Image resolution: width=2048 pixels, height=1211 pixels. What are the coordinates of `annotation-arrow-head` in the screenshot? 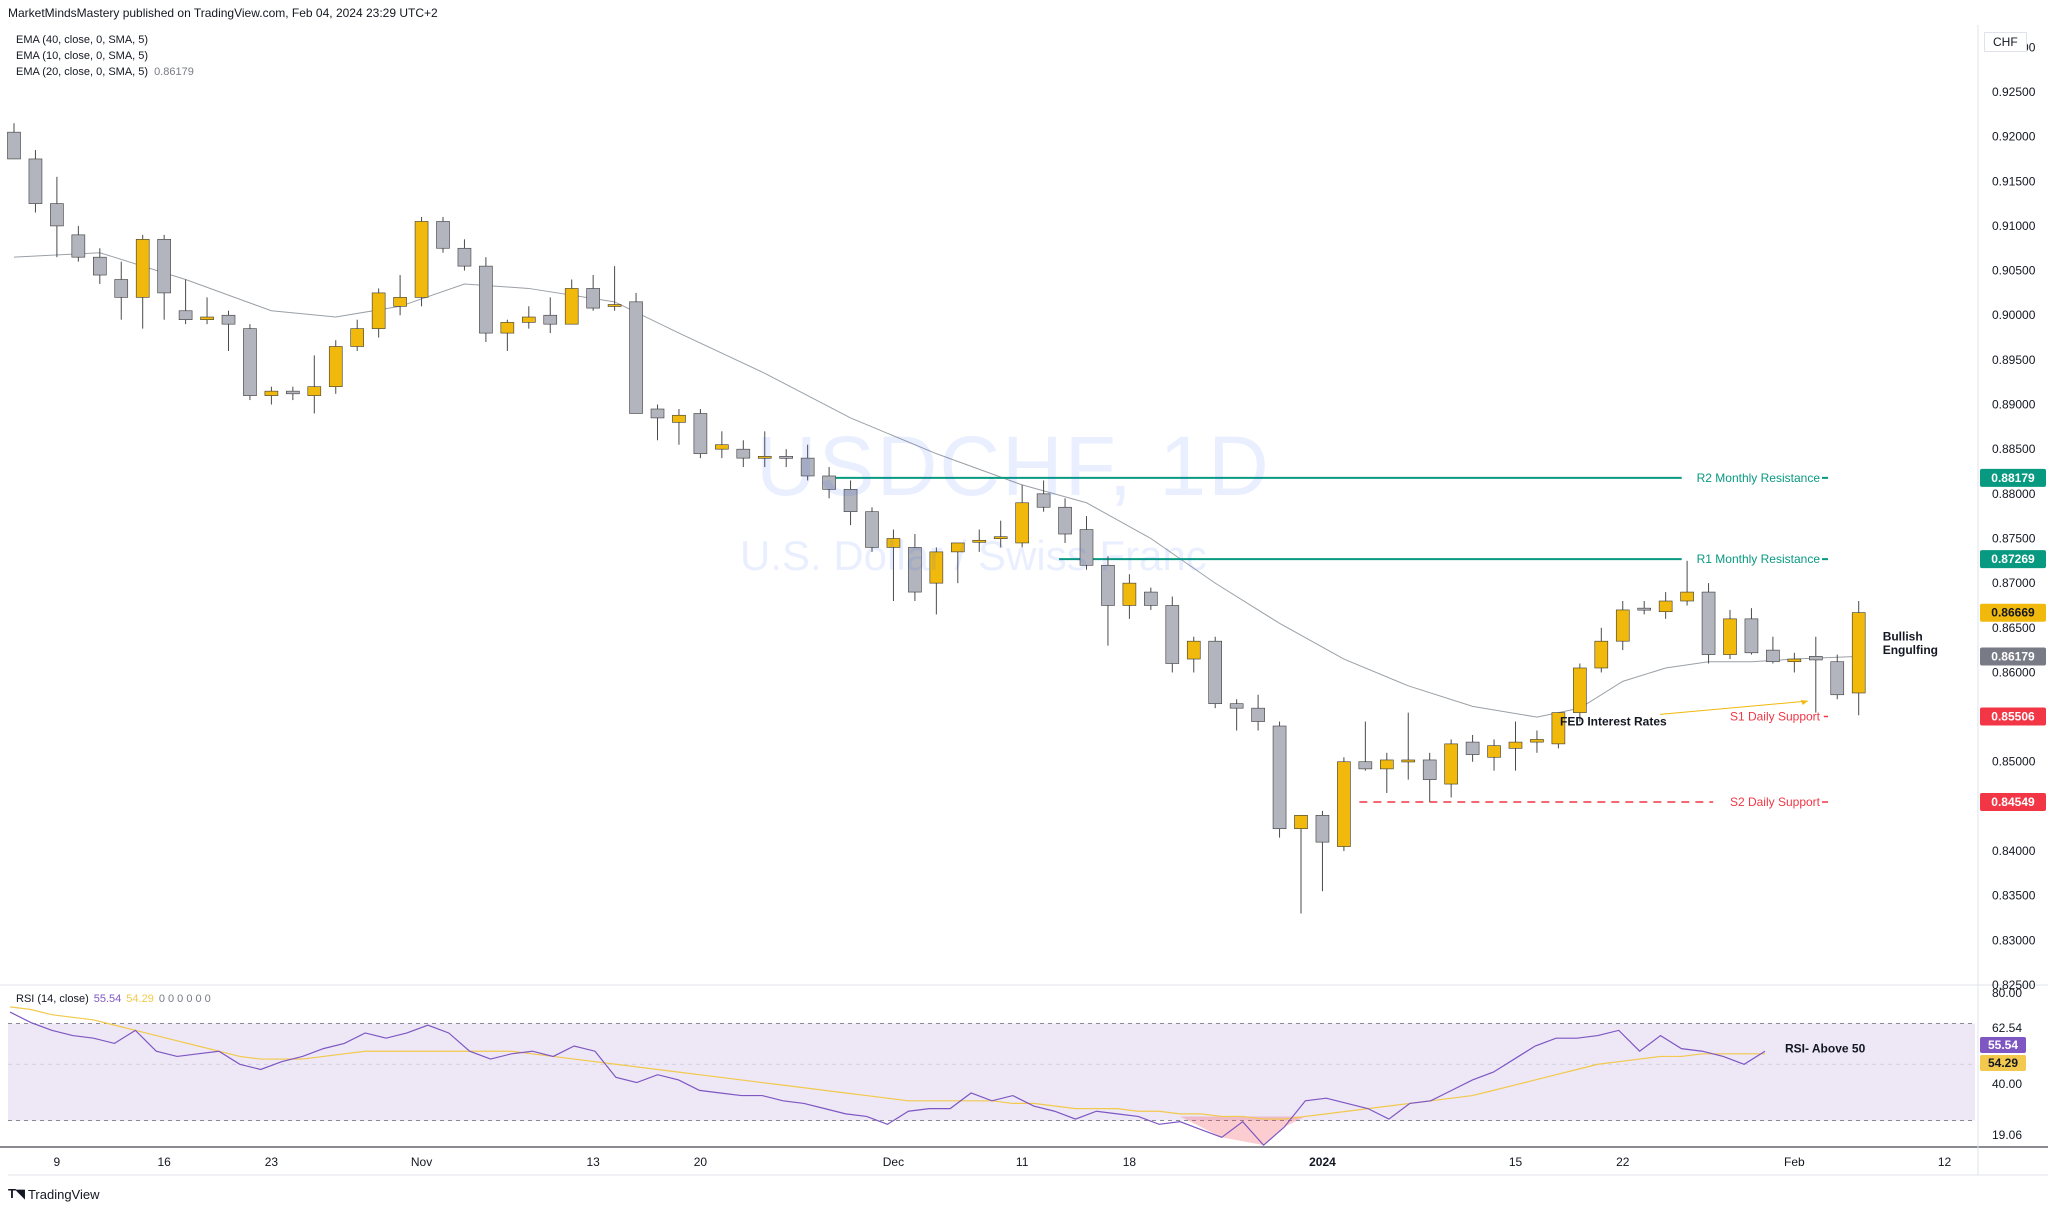 It's located at (1804, 703).